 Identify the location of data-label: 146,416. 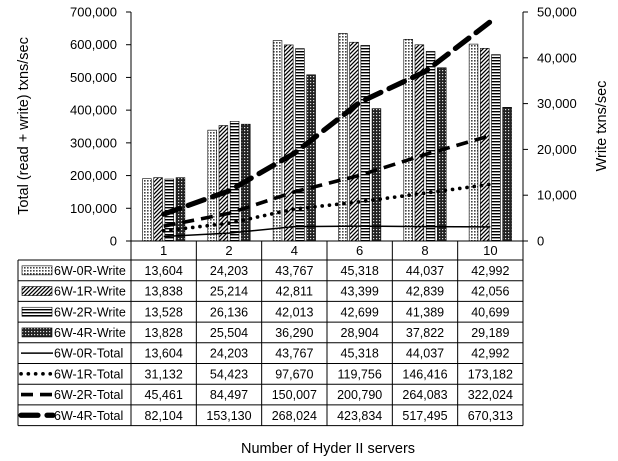
(424, 374).